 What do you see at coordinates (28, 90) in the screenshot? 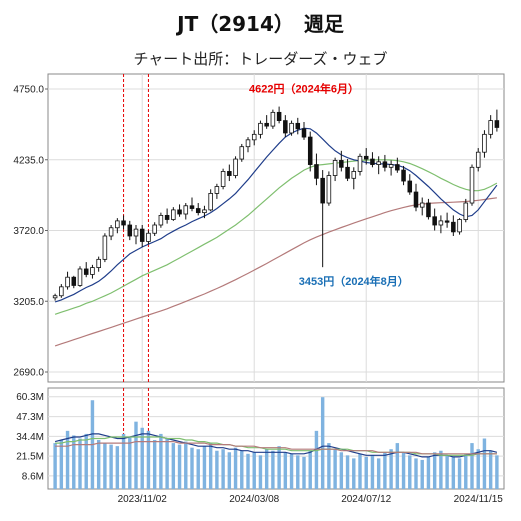
I see `price-y-tick-label: 4750.0` at bounding box center [28, 90].